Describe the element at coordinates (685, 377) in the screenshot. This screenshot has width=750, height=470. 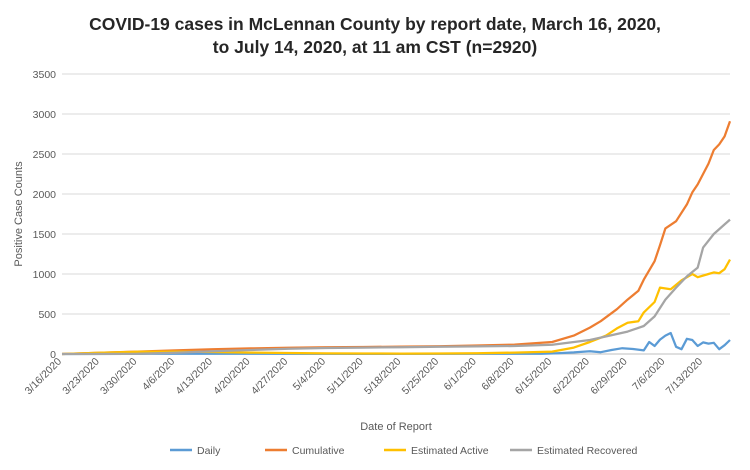
I see `x-tick-label-17: 7/13/2020` at that location.